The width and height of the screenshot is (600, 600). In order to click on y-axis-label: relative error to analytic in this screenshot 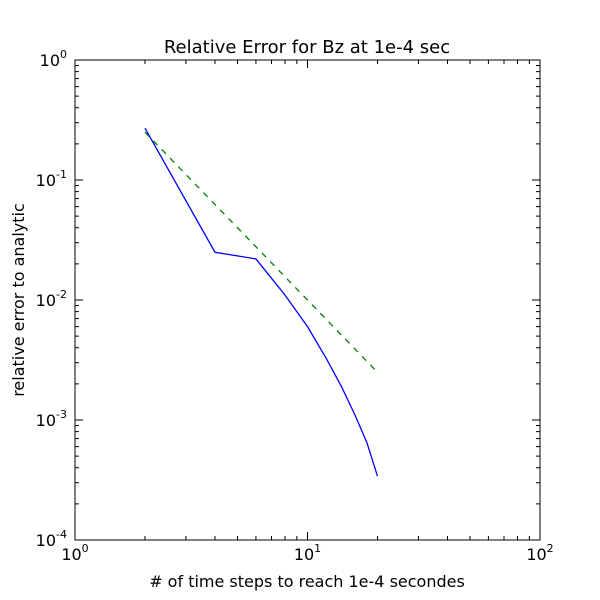, I will do `click(18, 300)`.